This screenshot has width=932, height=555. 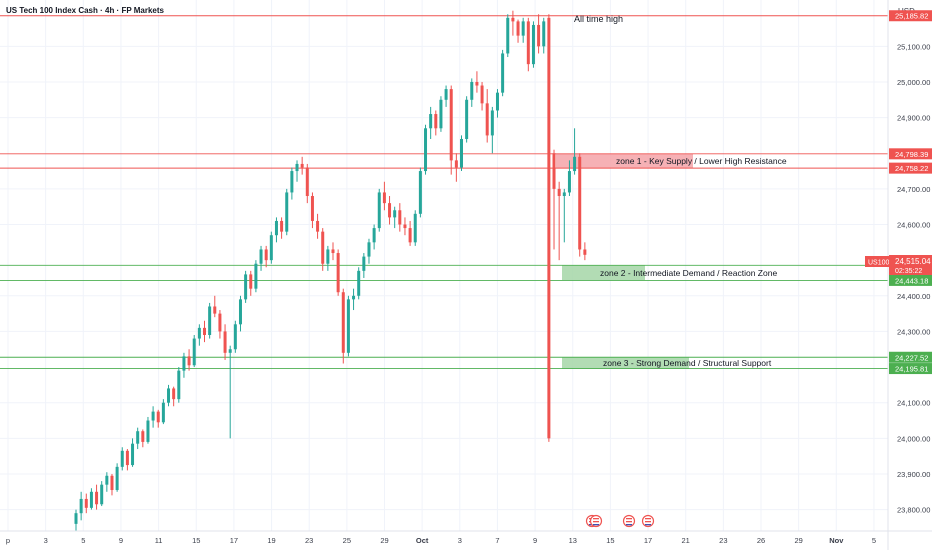 I want to click on level-price-label: 25,185.82, so click(x=911, y=16).